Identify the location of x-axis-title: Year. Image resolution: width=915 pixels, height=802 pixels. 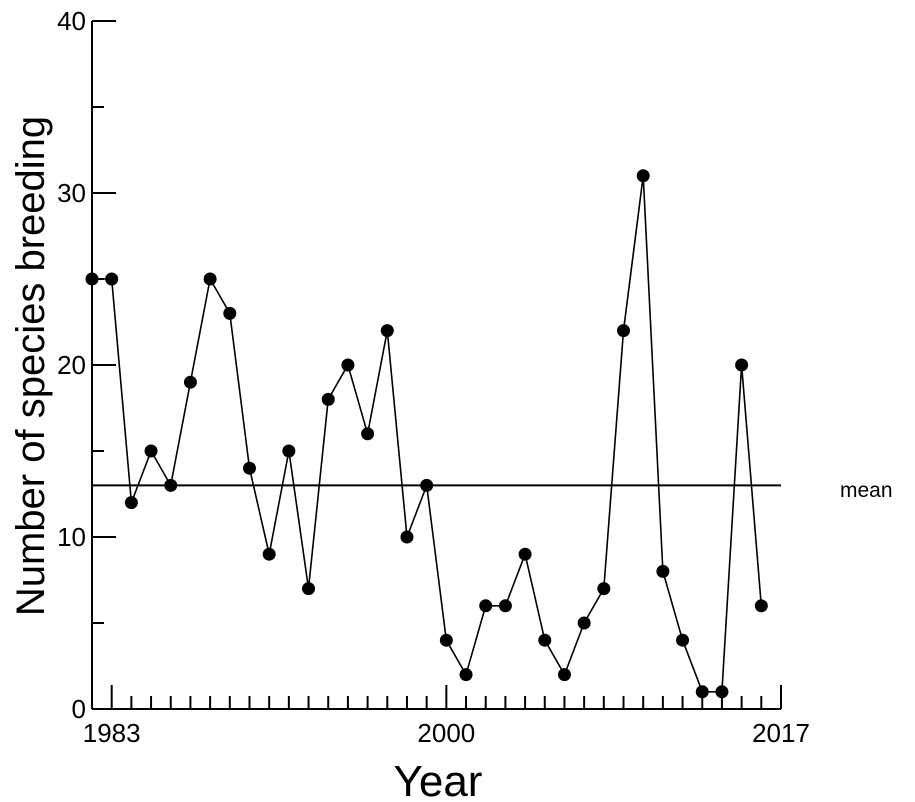
(438, 779).